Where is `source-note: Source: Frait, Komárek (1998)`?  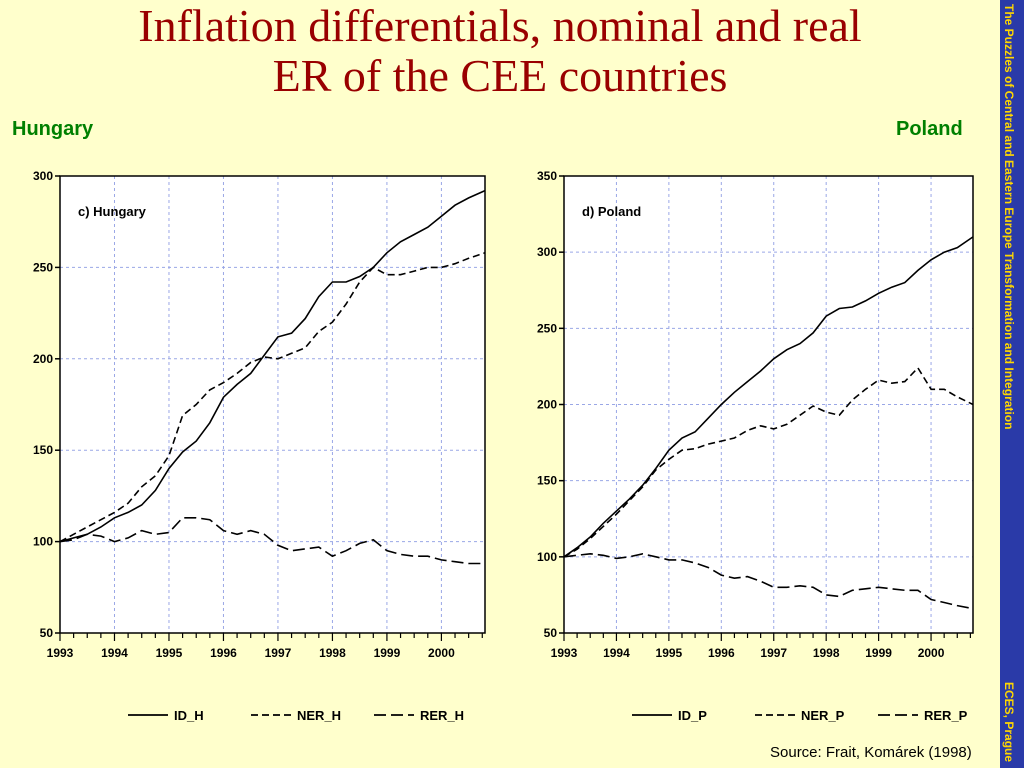 source-note: Source: Frait, Komárek (1998) is located at coordinates (871, 752).